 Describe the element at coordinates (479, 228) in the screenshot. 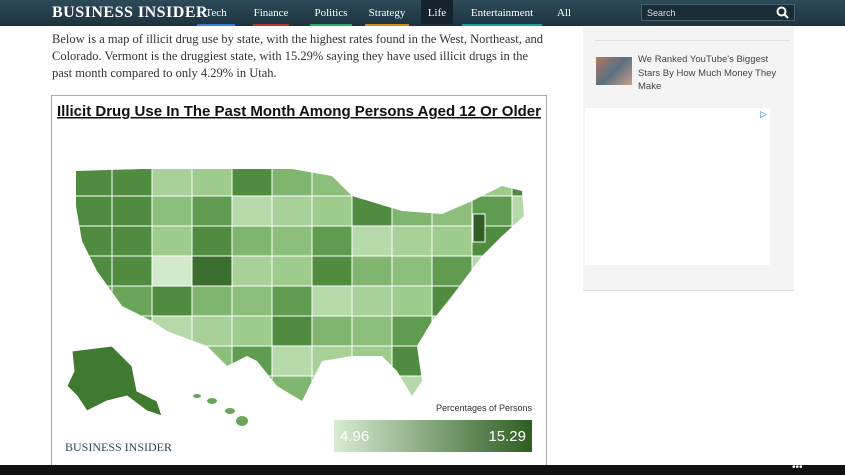

I see `vermont` at that location.